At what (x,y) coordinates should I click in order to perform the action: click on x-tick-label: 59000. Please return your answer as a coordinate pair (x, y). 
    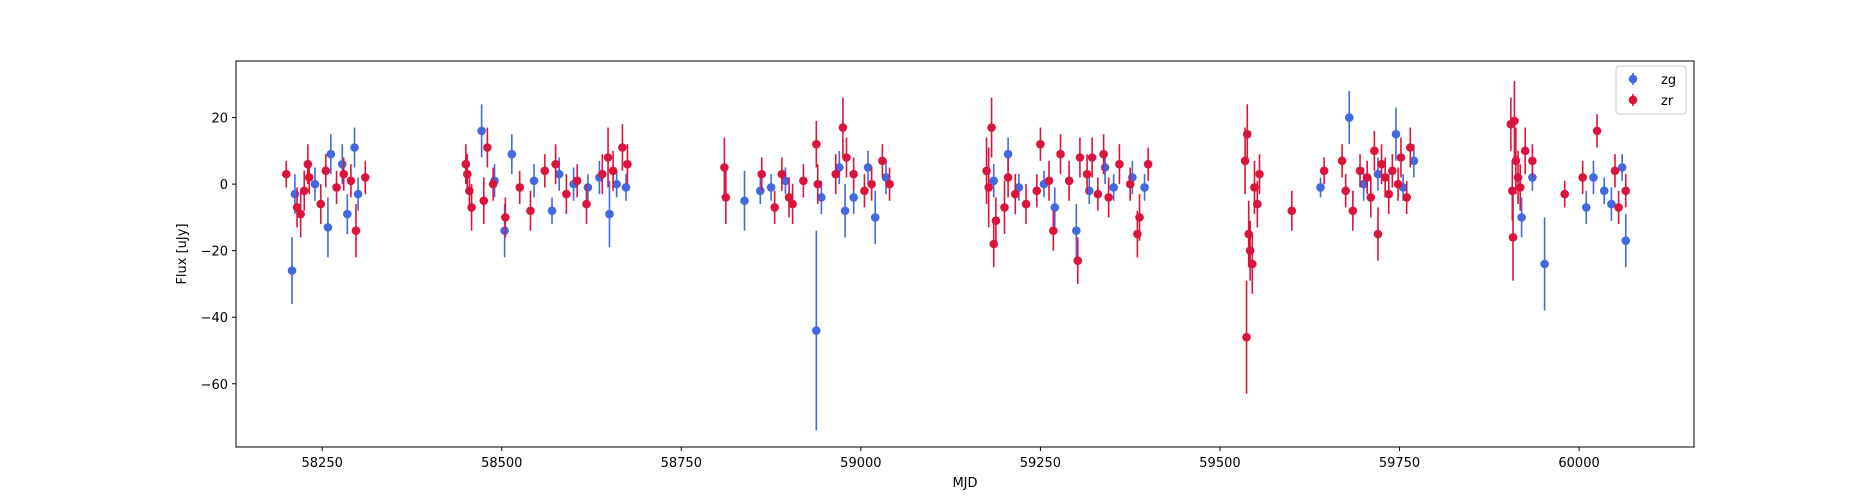
    Looking at the image, I should click on (860, 463).